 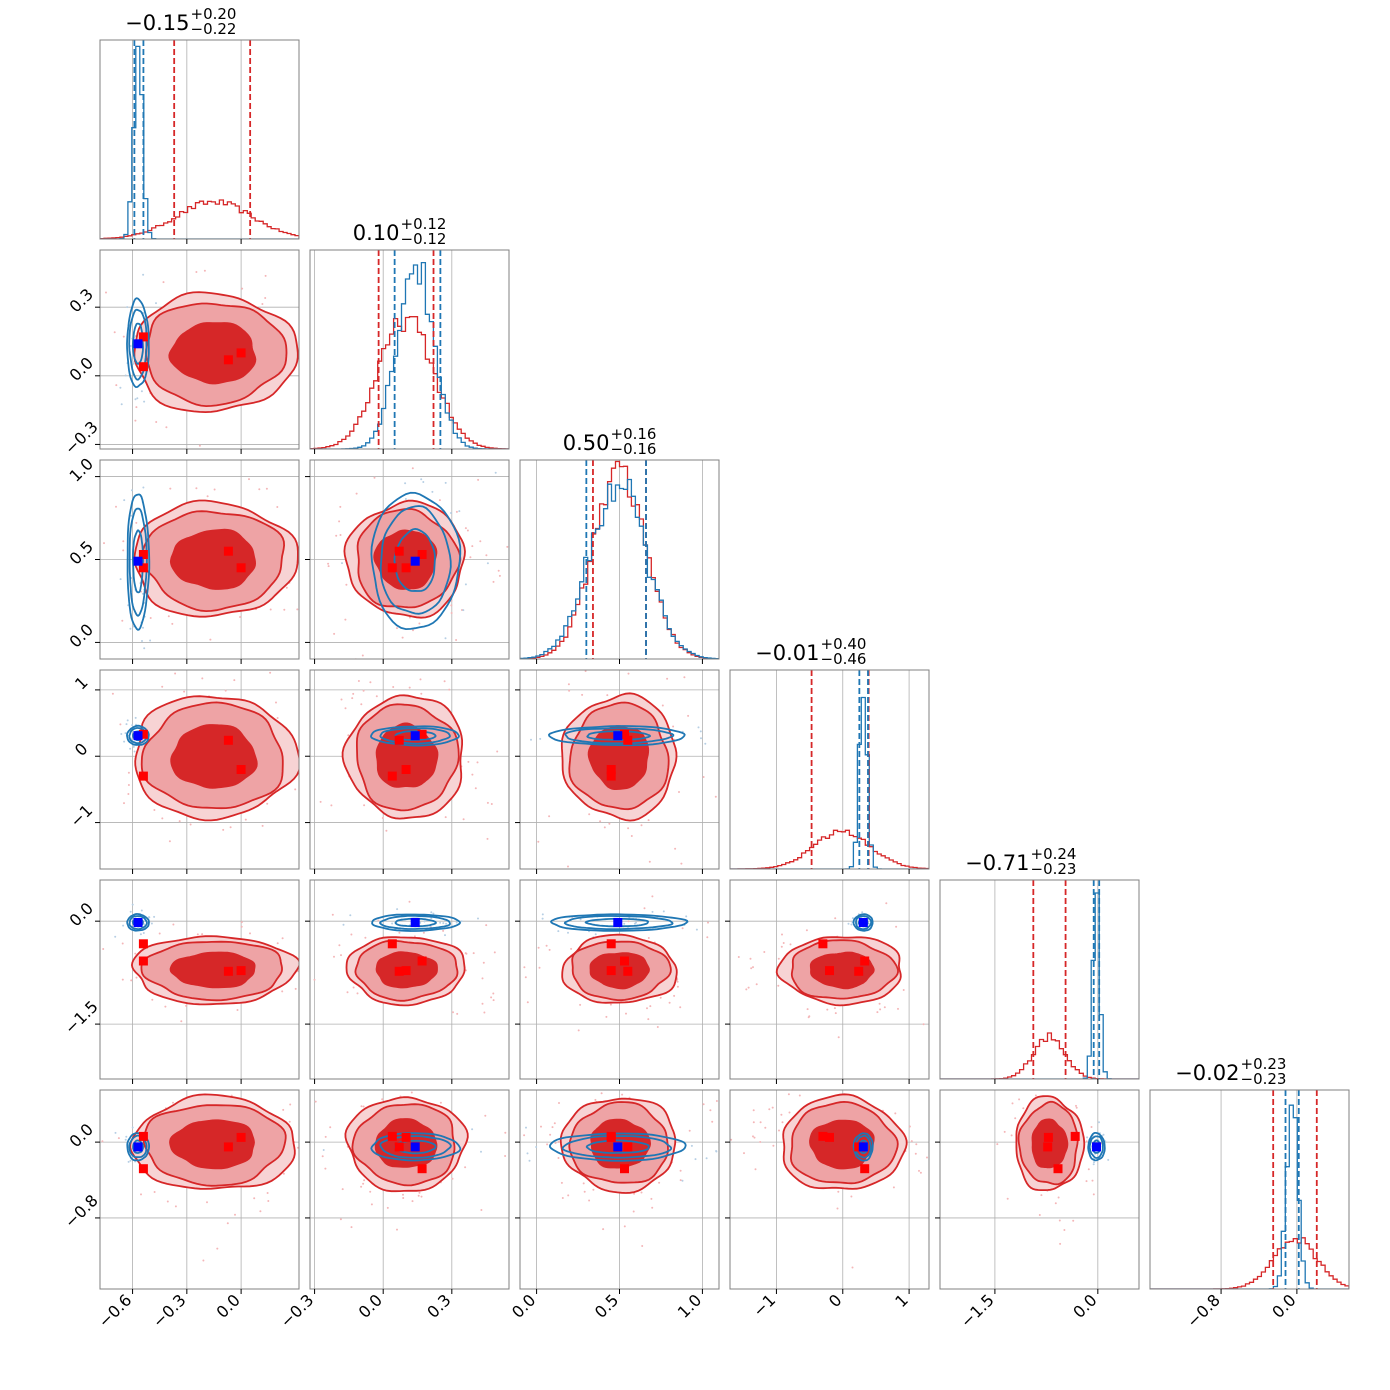 What do you see at coordinates (634, 434) in the screenshot?
I see `panel-title-plus: +0.16` at bounding box center [634, 434].